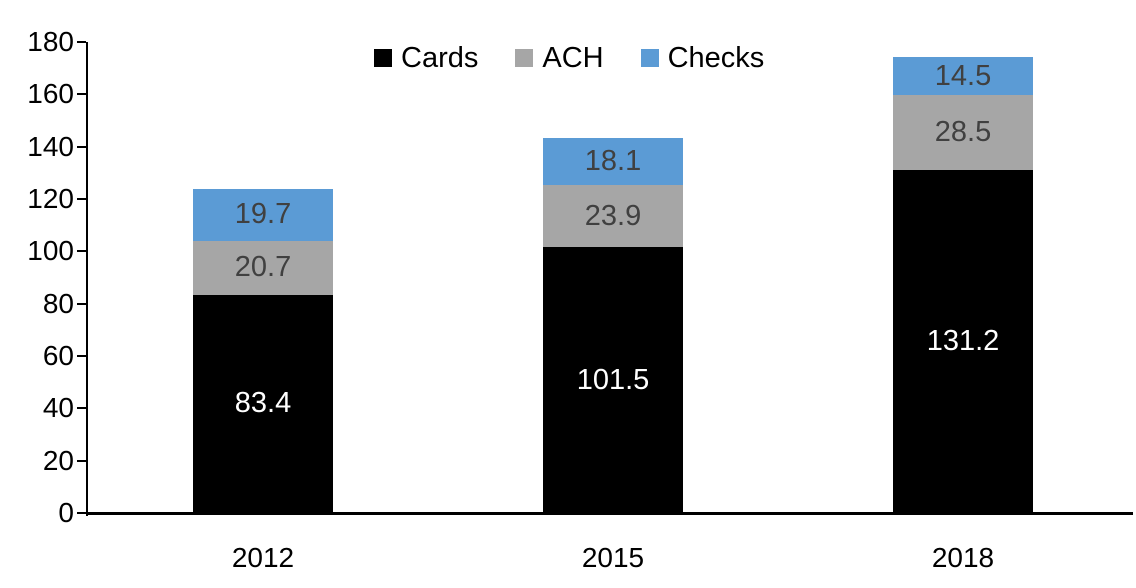 The height and width of the screenshot is (588, 1136). I want to click on chart-legend: Cards ACH Checks, so click(569, 58).